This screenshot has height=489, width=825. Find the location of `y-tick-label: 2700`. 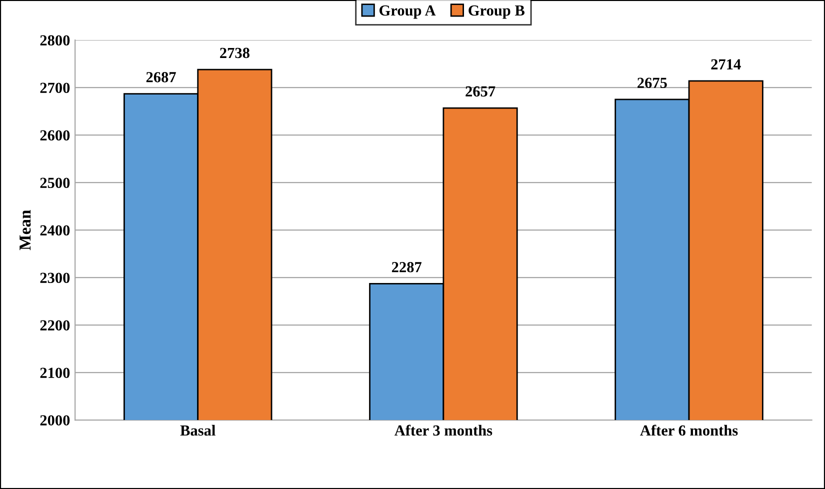

y-tick-label: 2700 is located at coordinates (55, 88).